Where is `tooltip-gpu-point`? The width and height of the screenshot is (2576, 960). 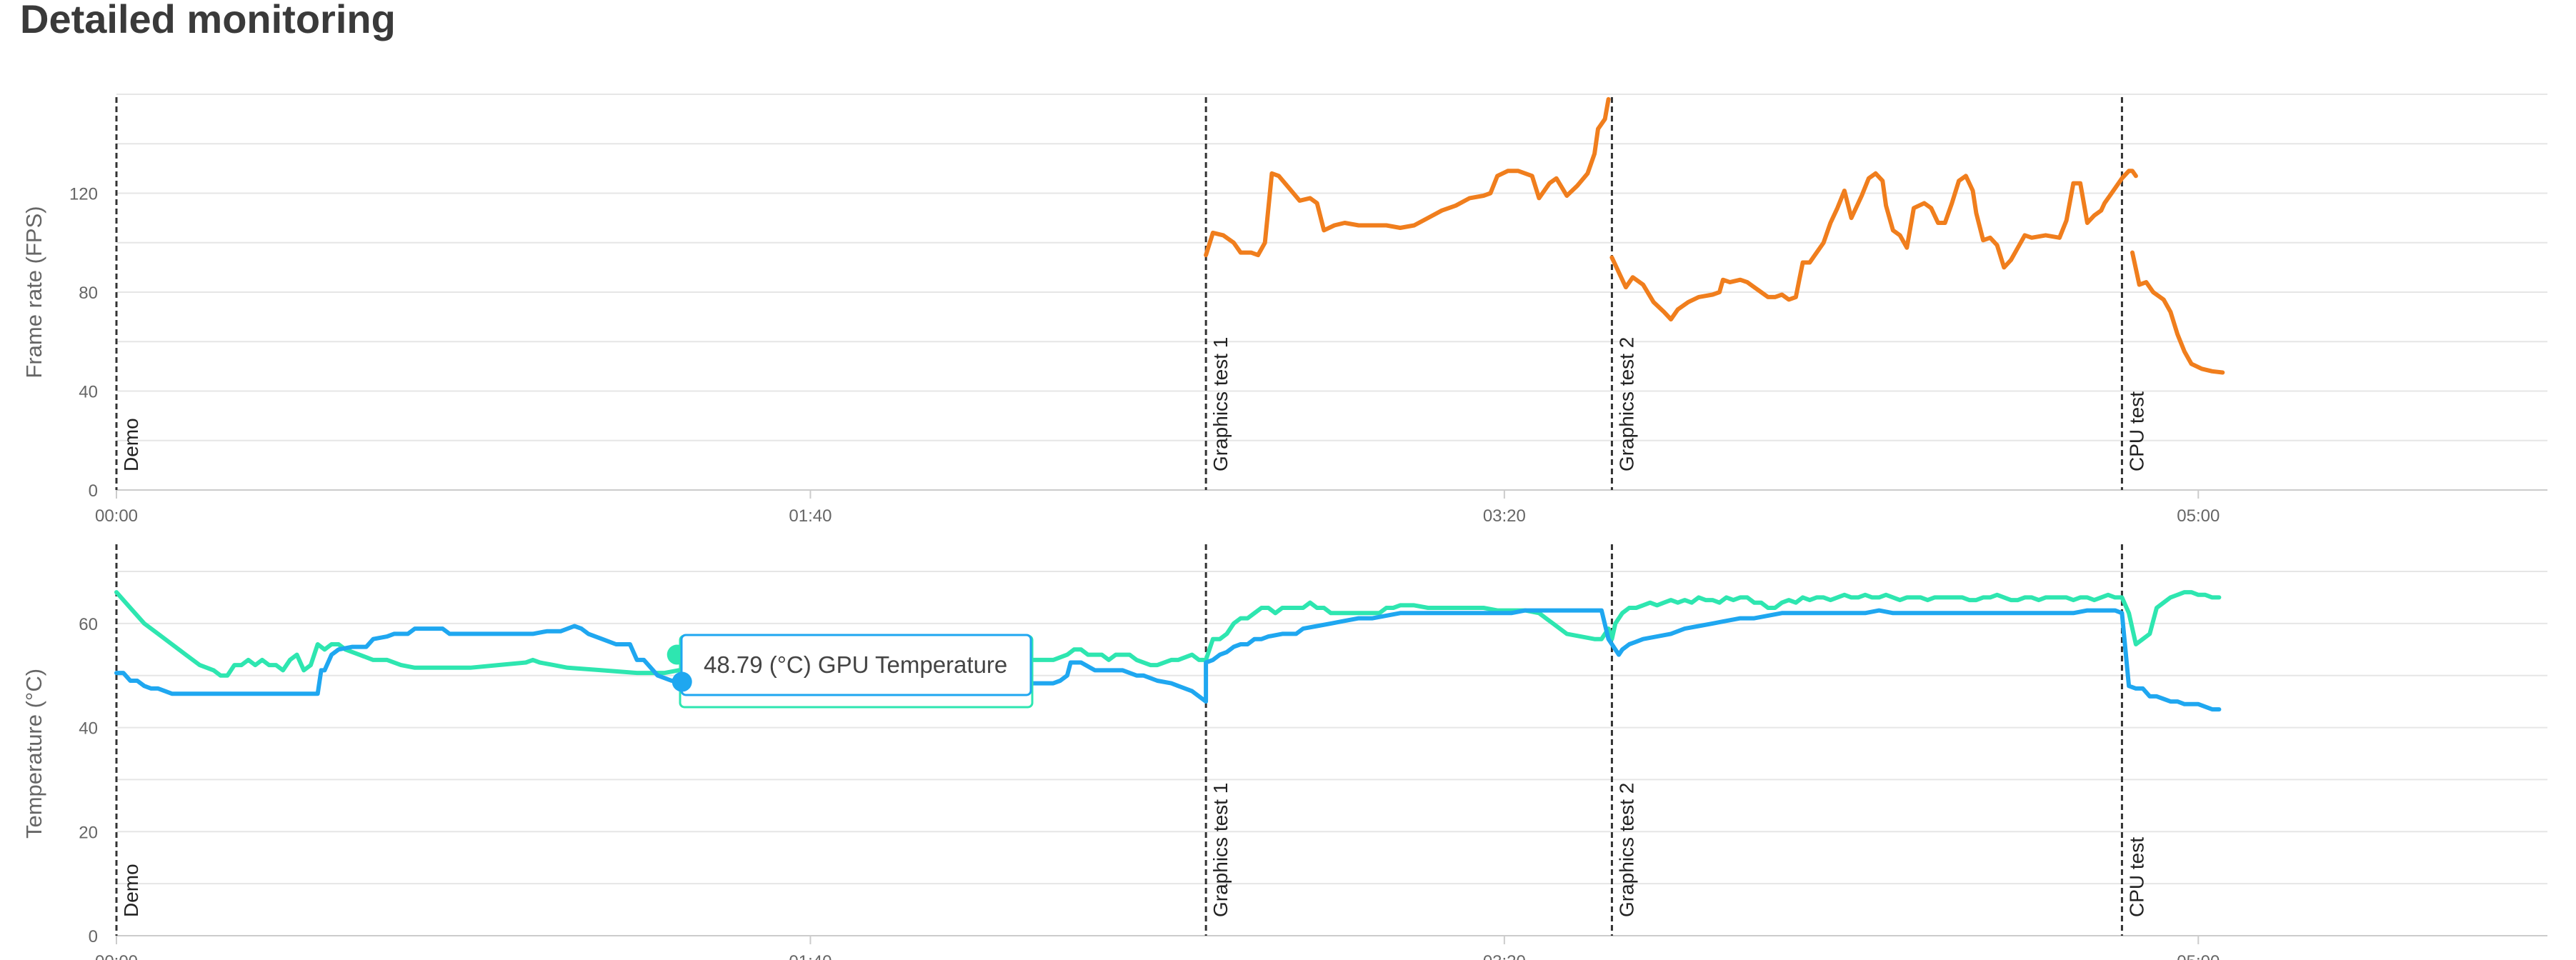
tooltip-gpu-point is located at coordinates (682, 681).